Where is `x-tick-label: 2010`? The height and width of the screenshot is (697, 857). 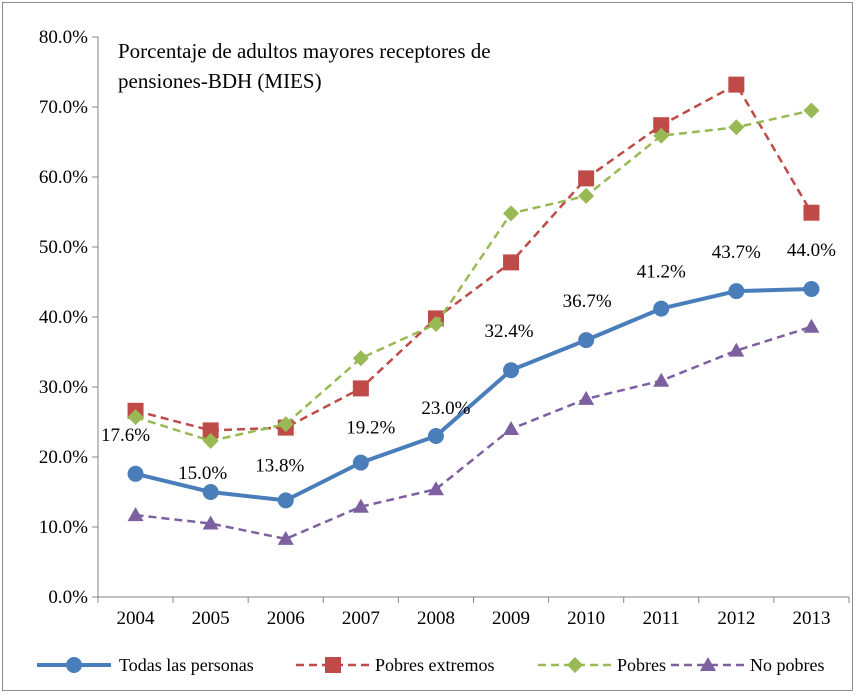 x-tick-label: 2010 is located at coordinates (586, 618).